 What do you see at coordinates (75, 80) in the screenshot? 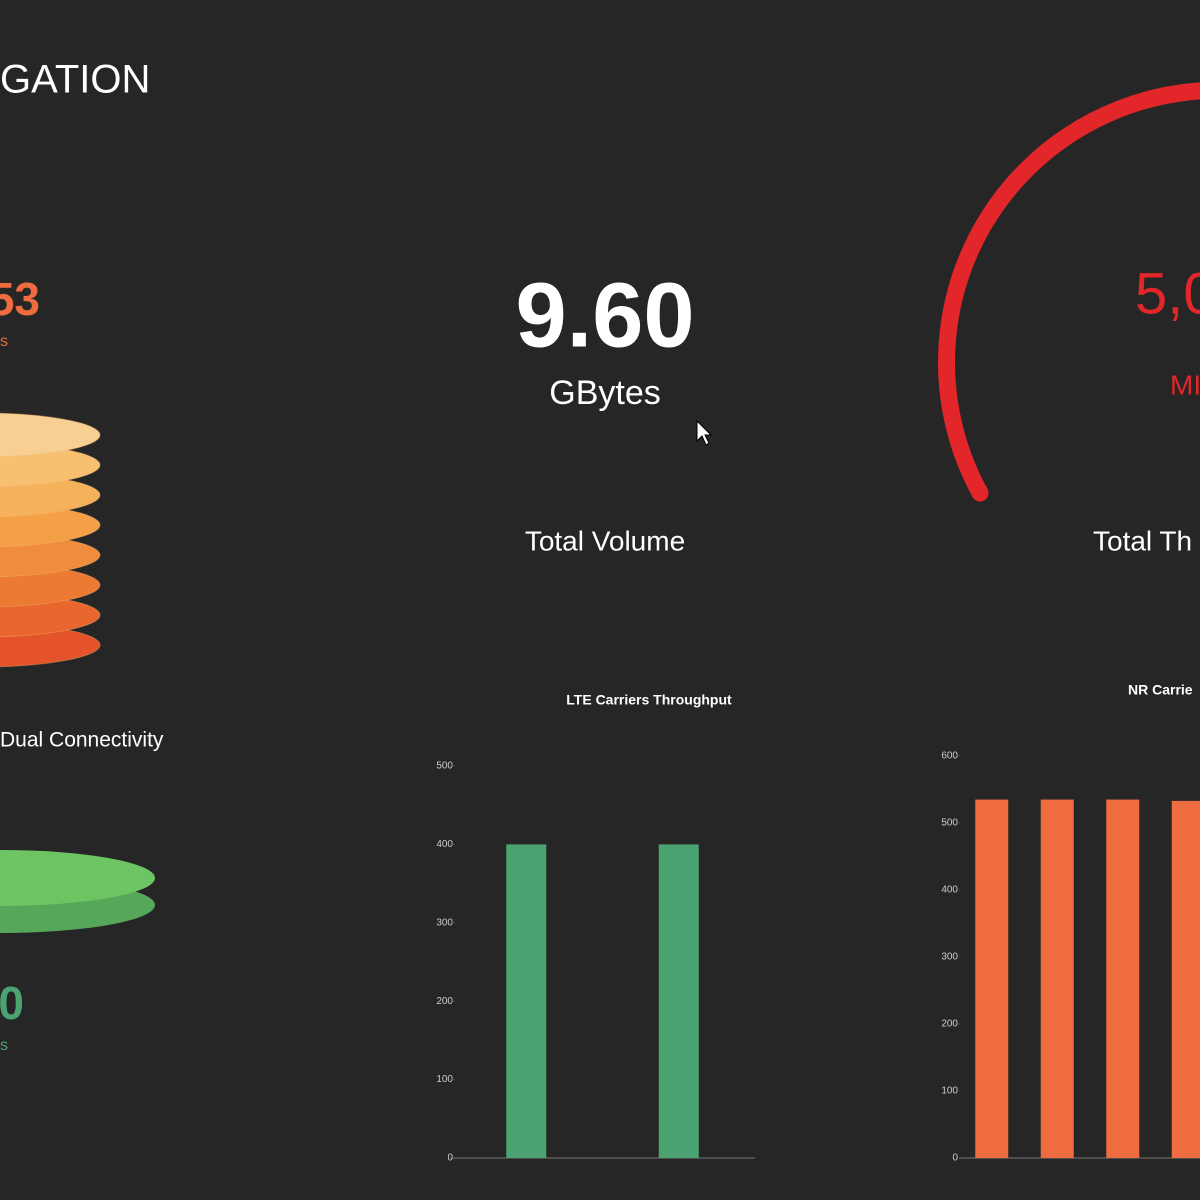
I see `page-title: GATION` at bounding box center [75, 80].